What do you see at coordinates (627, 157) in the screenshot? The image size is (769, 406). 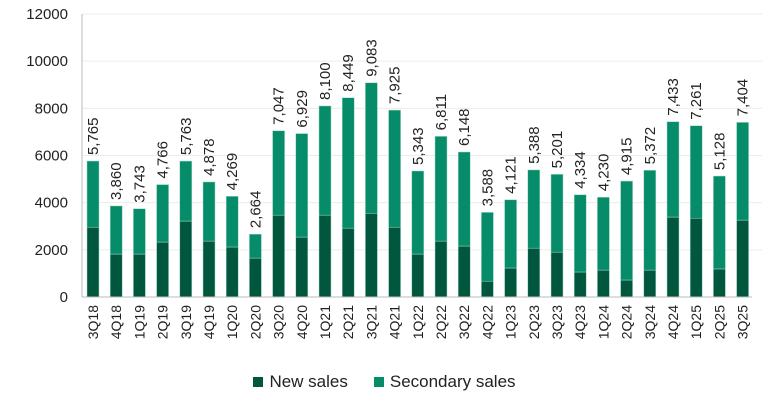 I see `data-label: 4,915` at bounding box center [627, 157].